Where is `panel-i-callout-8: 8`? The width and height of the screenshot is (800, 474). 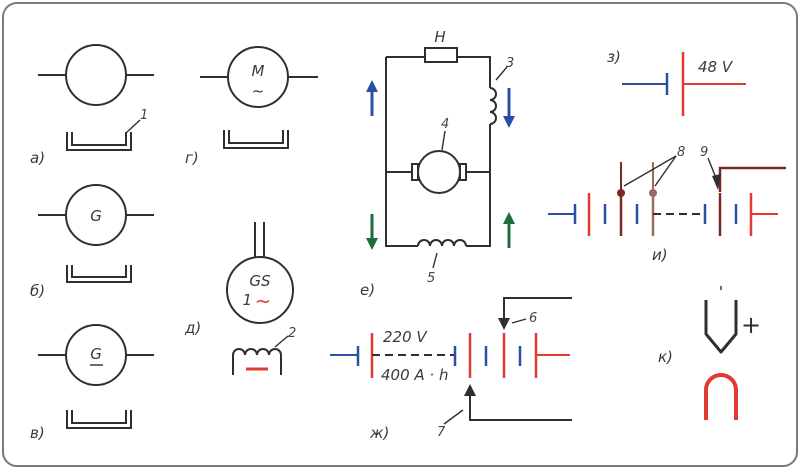 panel-i-callout-8: 8 is located at coordinates (681, 152).